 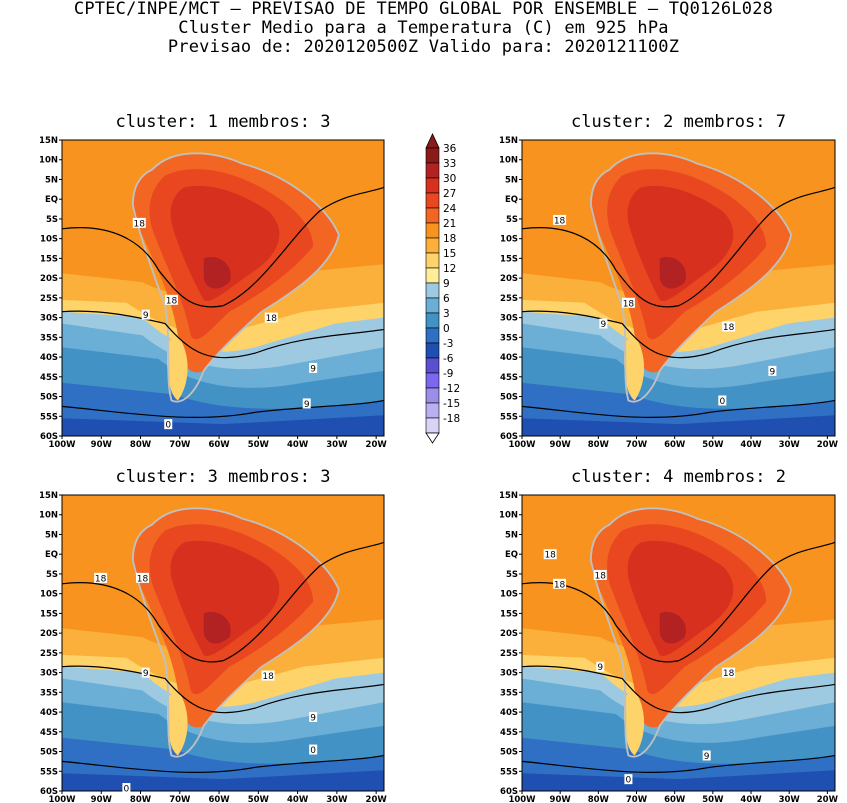 What do you see at coordinates (432, 438) in the screenshot?
I see `colorbar-bottom-triangle` at bounding box center [432, 438].